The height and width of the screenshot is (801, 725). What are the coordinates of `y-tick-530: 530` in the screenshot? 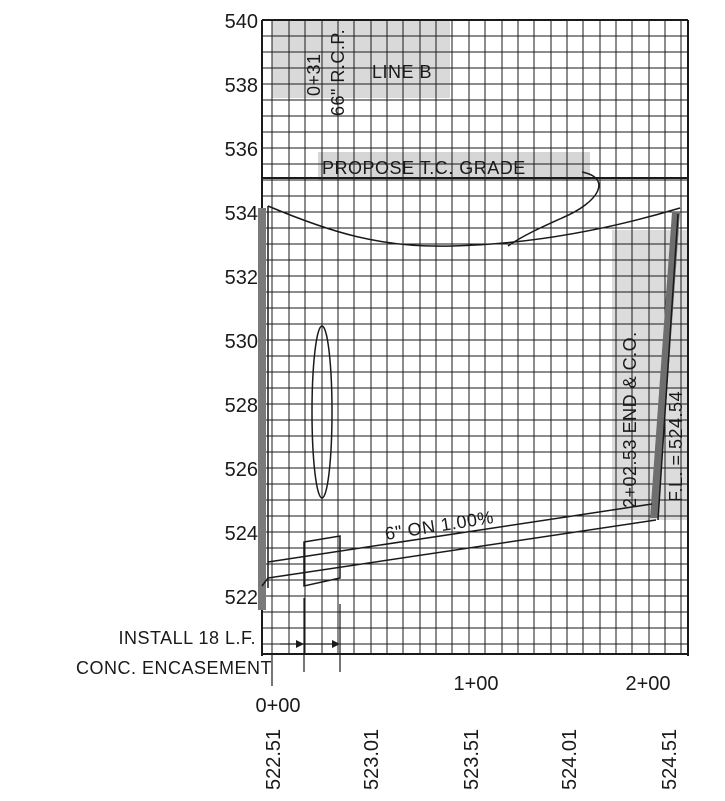 It's located at (241, 342).